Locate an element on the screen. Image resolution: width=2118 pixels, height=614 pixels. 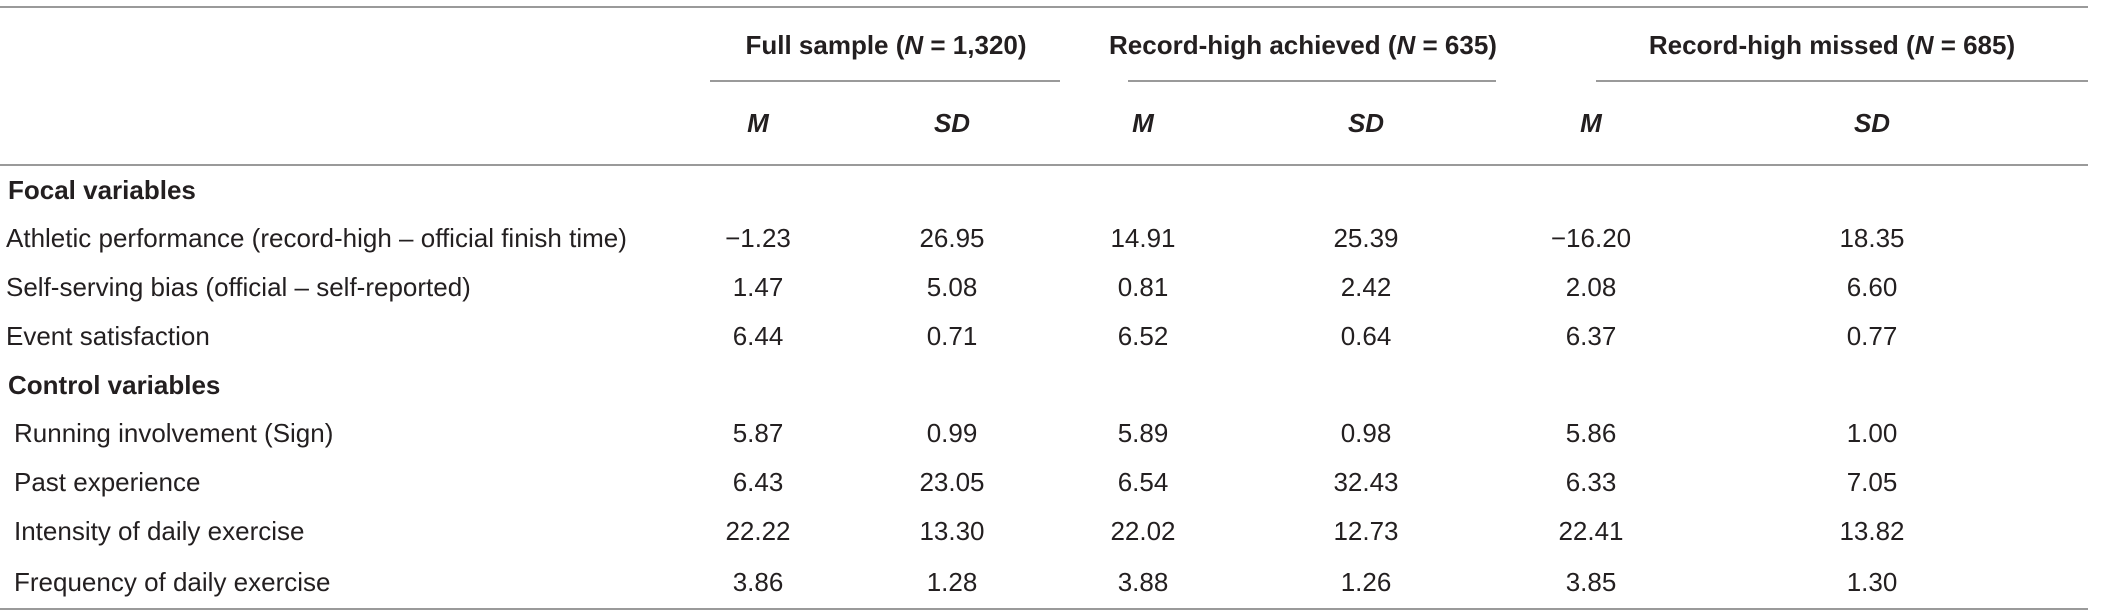
cell-value: 3.86 is located at coordinates (758, 583).